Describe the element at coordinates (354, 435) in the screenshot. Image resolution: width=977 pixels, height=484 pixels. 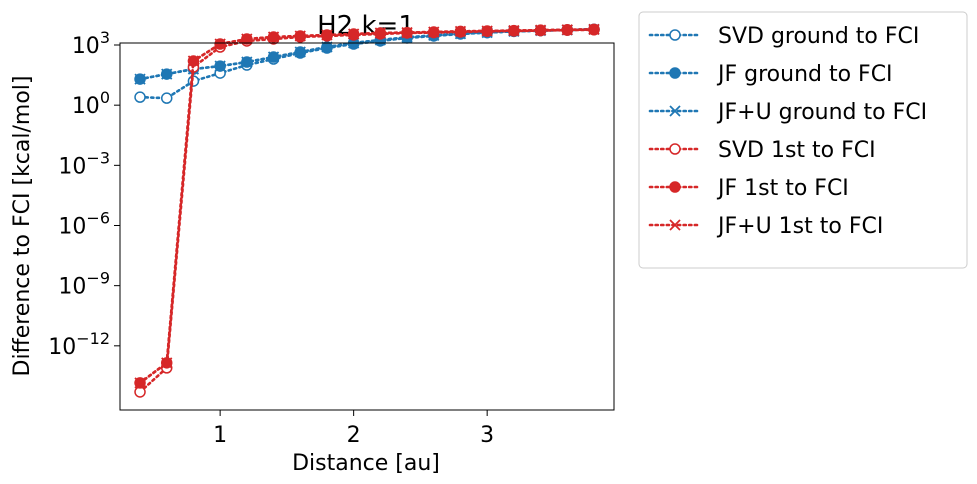
I see `x-tick-label-1: 2` at that location.